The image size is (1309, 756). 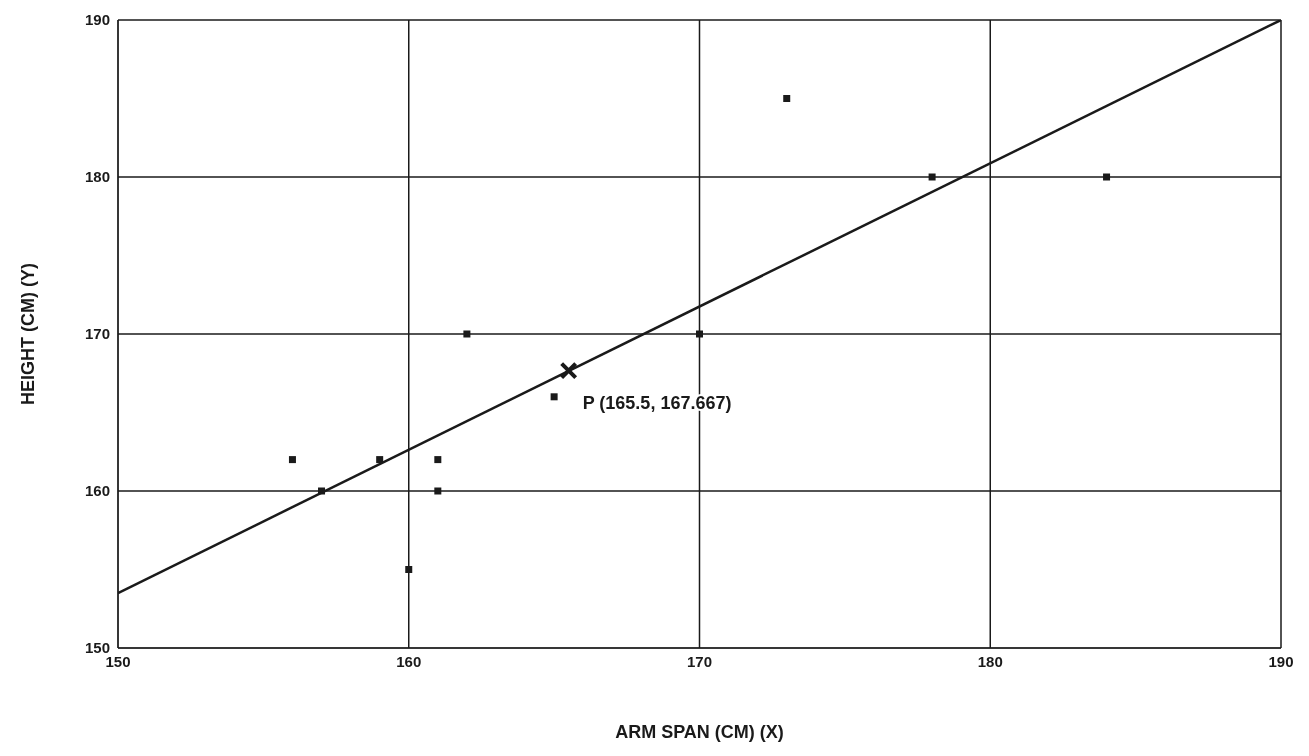 I want to click on y-tick-label: 160, so click(x=97, y=491).